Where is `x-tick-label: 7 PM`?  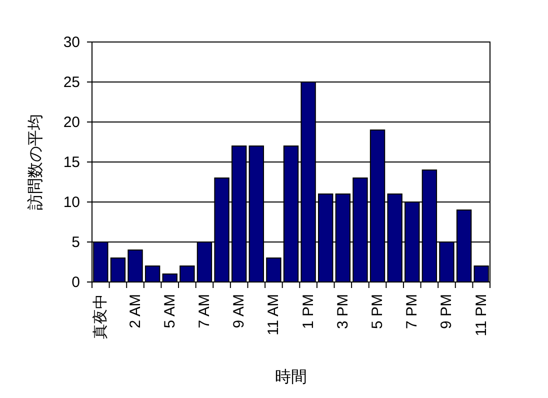
x-tick-label: 7 PM is located at coordinates (412, 312).